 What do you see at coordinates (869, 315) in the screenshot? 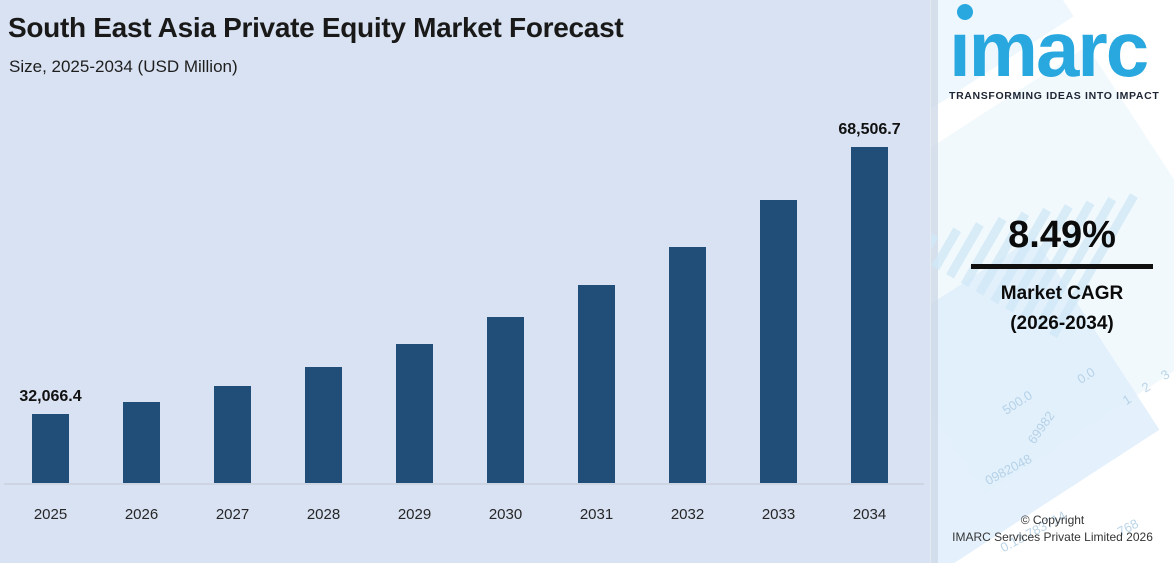
I see `bar-2034` at bounding box center [869, 315].